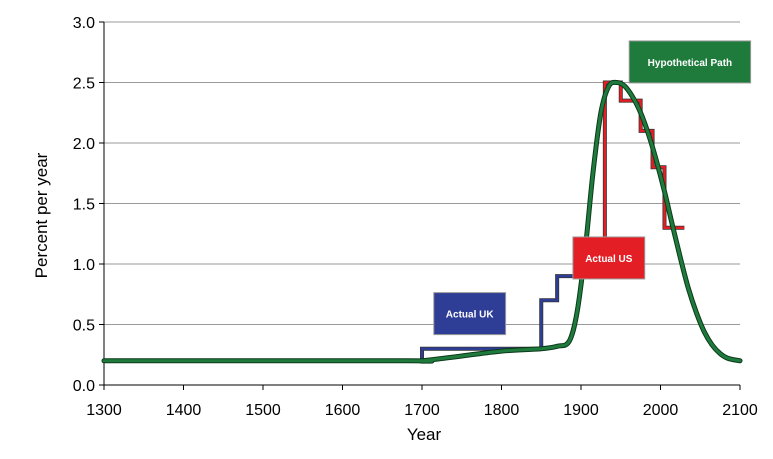 The height and width of the screenshot is (459, 773). I want to click on x-tick-label: 2100, so click(740, 410).